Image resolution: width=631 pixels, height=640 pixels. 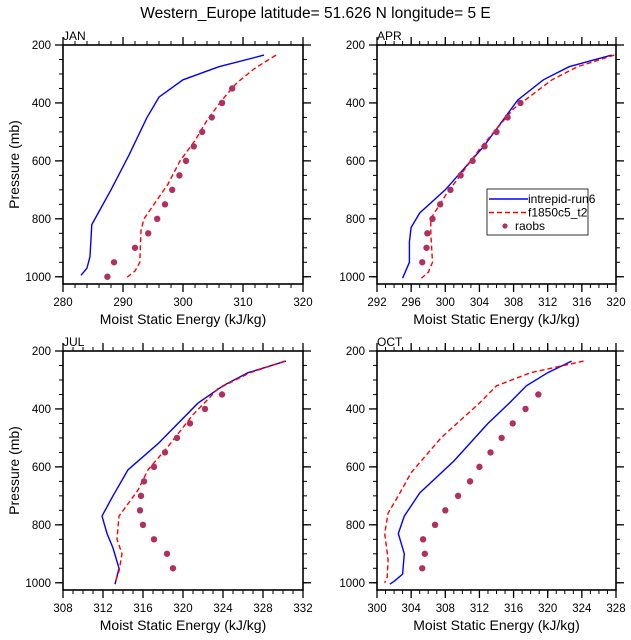 What do you see at coordinates (562, 199) in the screenshot?
I see `legend-label: intrepid-run6` at bounding box center [562, 199].